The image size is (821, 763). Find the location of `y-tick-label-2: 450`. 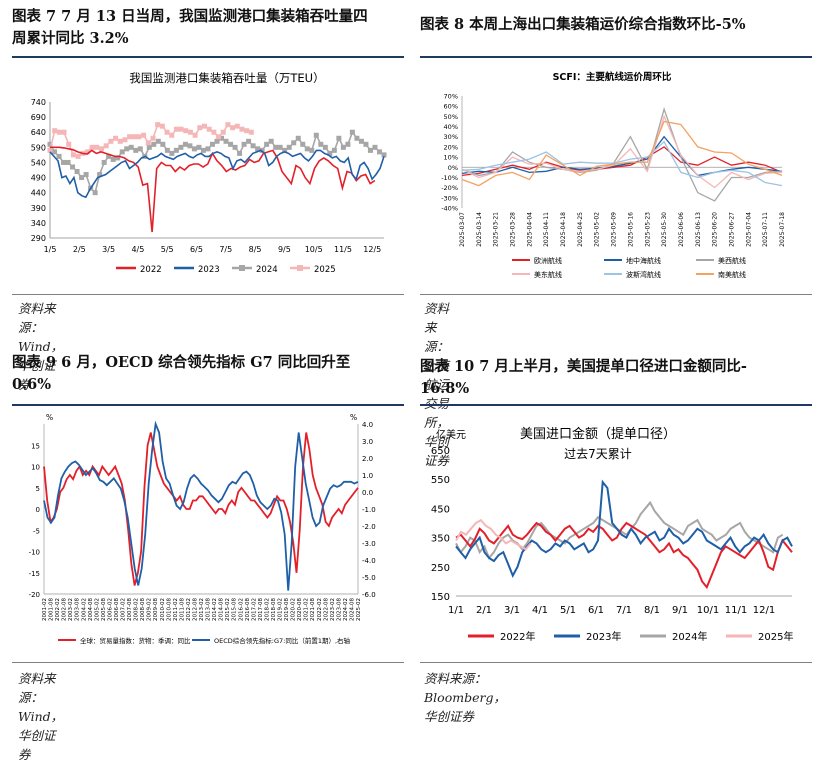

y-tick-label-2: 450 is located at coordinates (440, 509).